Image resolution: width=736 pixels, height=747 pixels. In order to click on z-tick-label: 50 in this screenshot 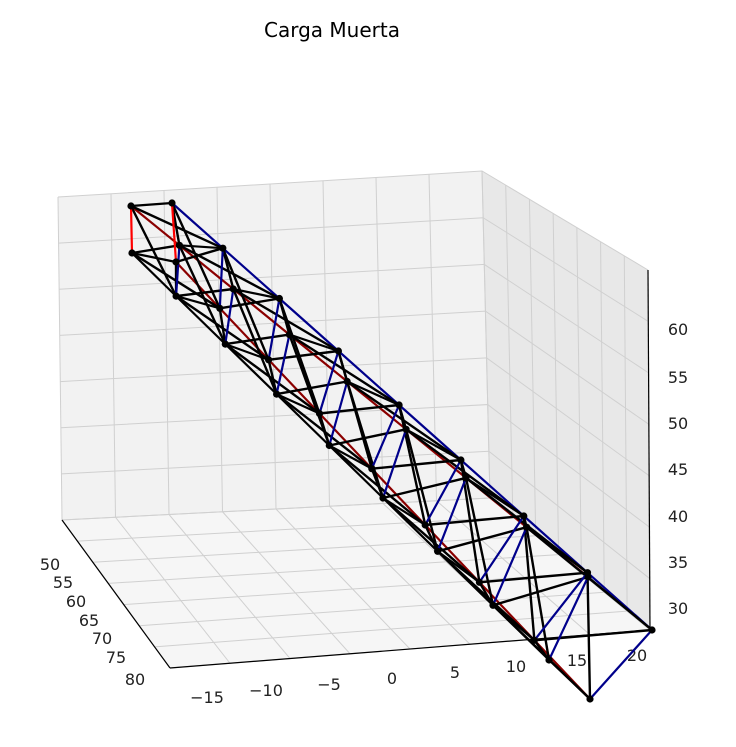, I will do `click(678, 423)`.